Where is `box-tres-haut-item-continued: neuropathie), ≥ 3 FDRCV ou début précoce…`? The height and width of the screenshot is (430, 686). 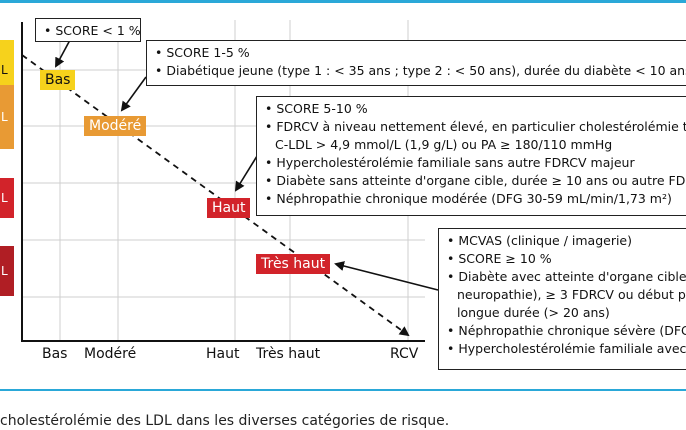
box-tres-haut-item-continued: neuropathie), ≥ 3 FDRCV ou début précoce… is located at coordinates (571, 294).